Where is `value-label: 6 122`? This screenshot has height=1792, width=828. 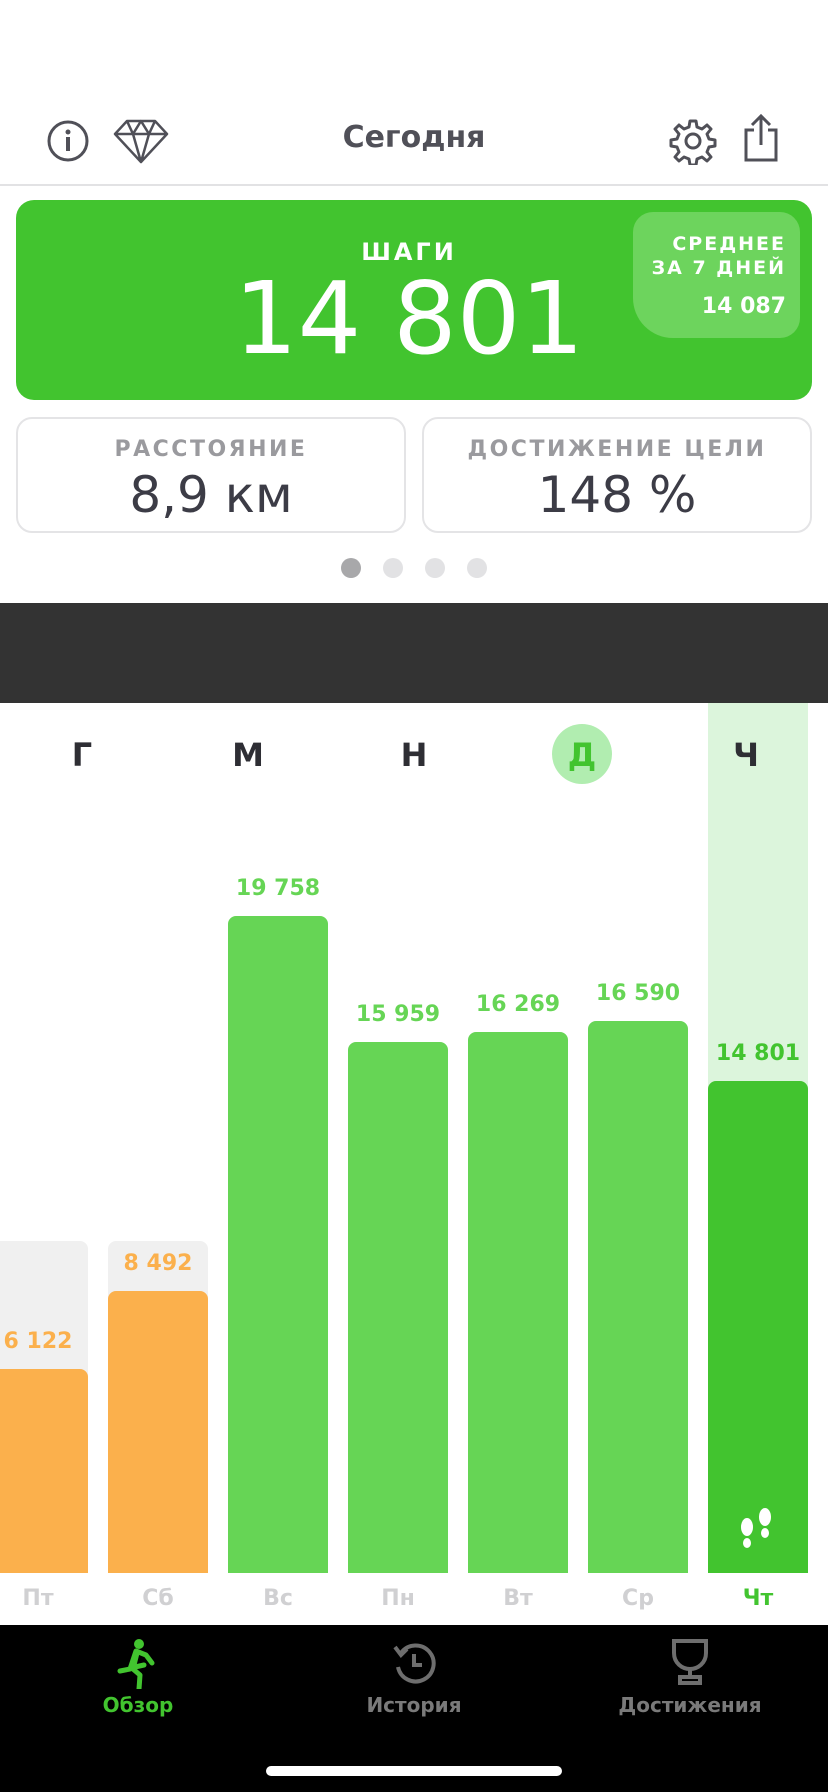 value-label: 6 122 is located at coordinates (38, 1342).